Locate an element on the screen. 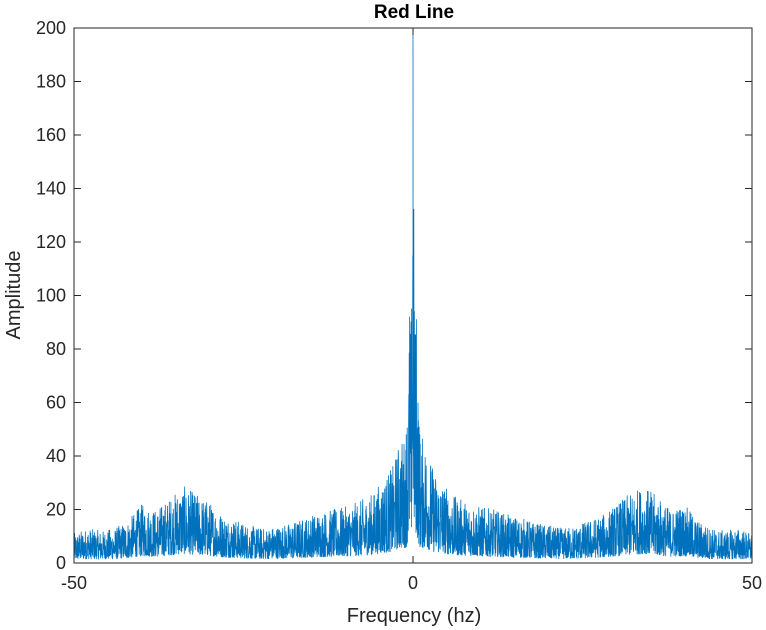 The image size is (766, 630). y-tick-label: 0 is located at coordinates (61, 563).